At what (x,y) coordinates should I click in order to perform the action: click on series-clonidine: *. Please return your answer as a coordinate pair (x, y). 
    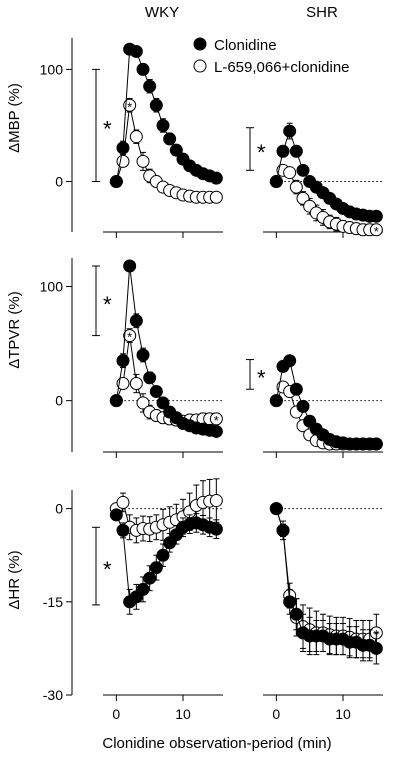
    Looking at the image, I should click on (166, 115).